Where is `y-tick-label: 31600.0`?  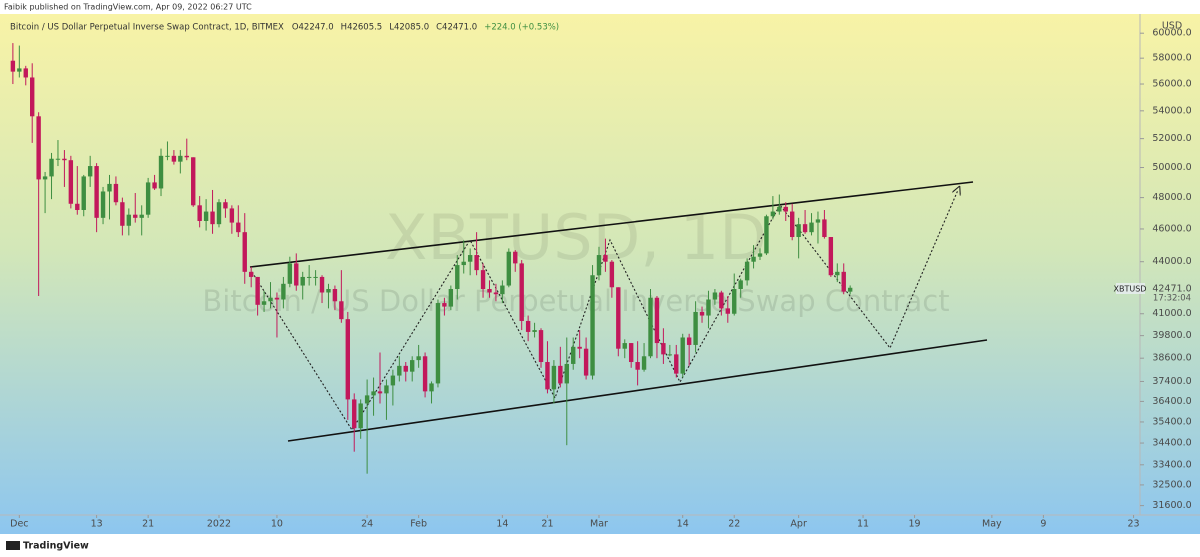
y-tick-label: 31600.0 is located at coordinates (1171, 505).